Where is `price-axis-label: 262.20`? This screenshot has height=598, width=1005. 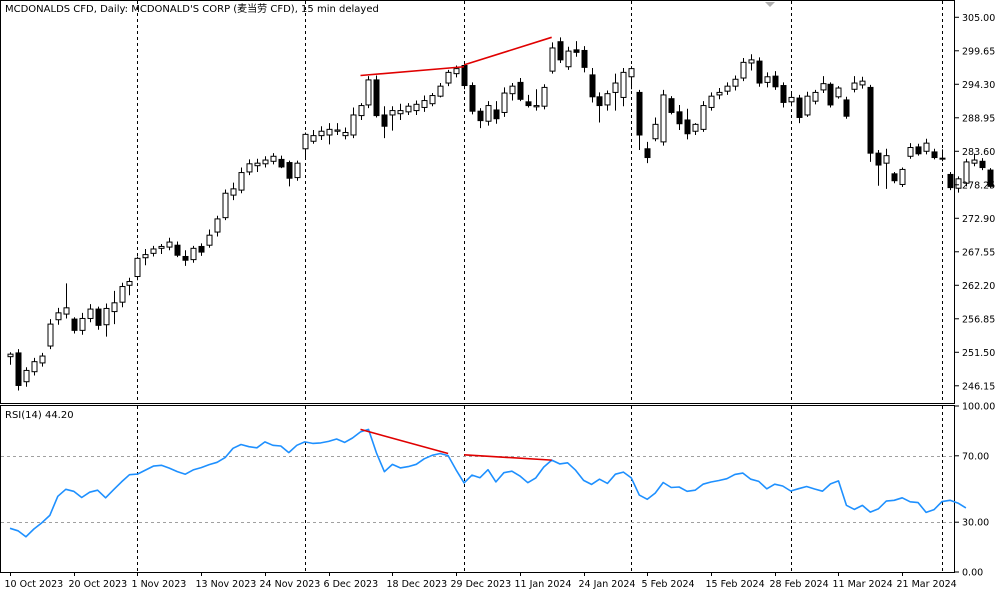
price-axis-label: 262.20 is located at coordinates (978, 286).